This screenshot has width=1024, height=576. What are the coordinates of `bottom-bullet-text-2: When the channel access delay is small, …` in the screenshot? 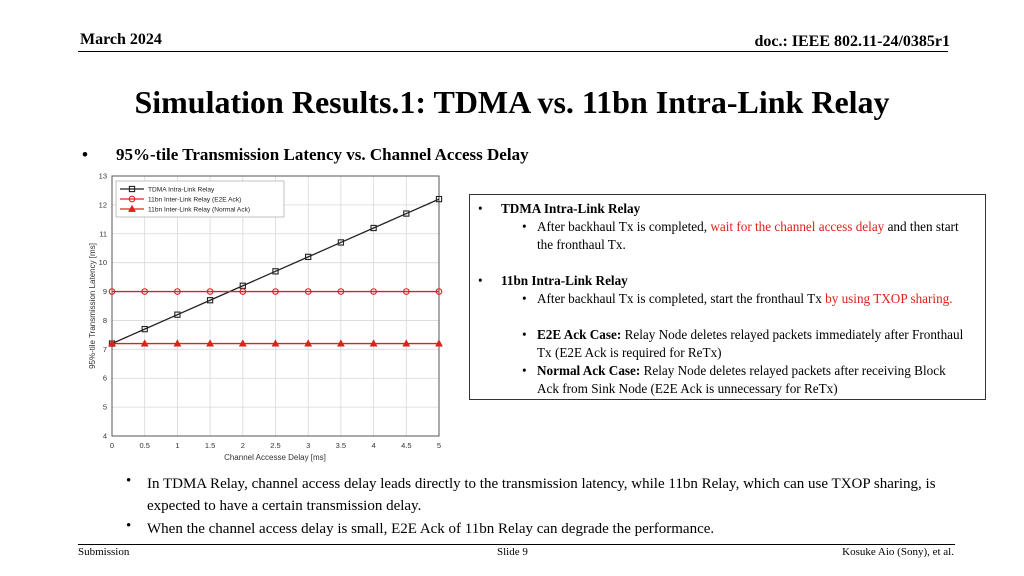 It's located at (431, 529).